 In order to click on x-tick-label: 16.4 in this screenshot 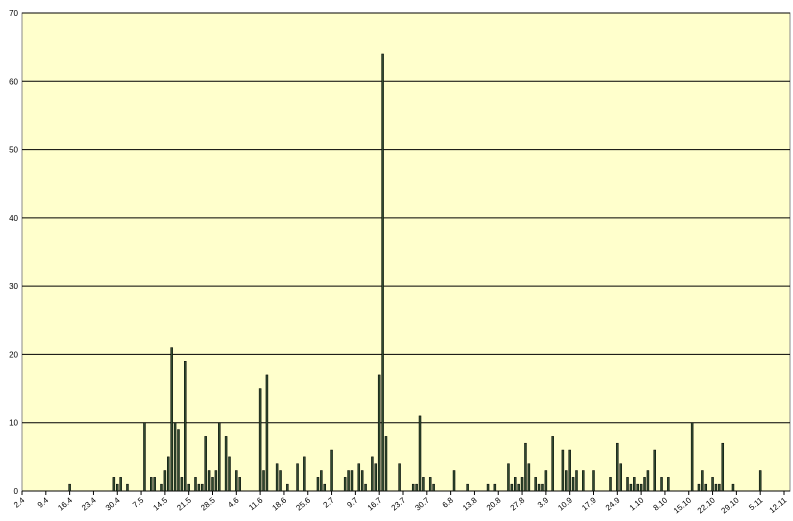, I will do `click(65, 503)`.